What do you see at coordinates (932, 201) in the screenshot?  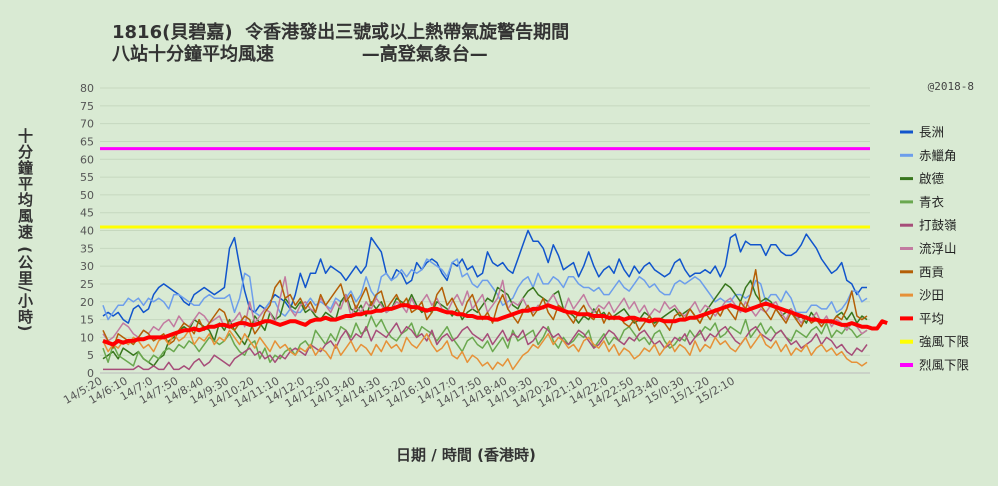 I see `legend-label: 青衣` at bounding box center [932, 201].